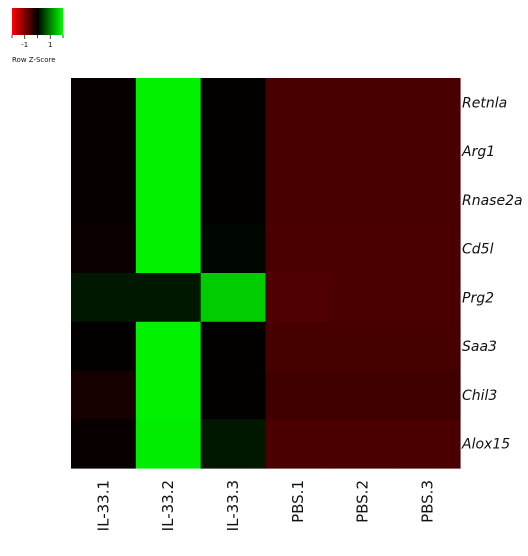 The height and width of the screenshot is (556, 528). I want to click on row-label-saa3: Saa3, so click(479, 347).